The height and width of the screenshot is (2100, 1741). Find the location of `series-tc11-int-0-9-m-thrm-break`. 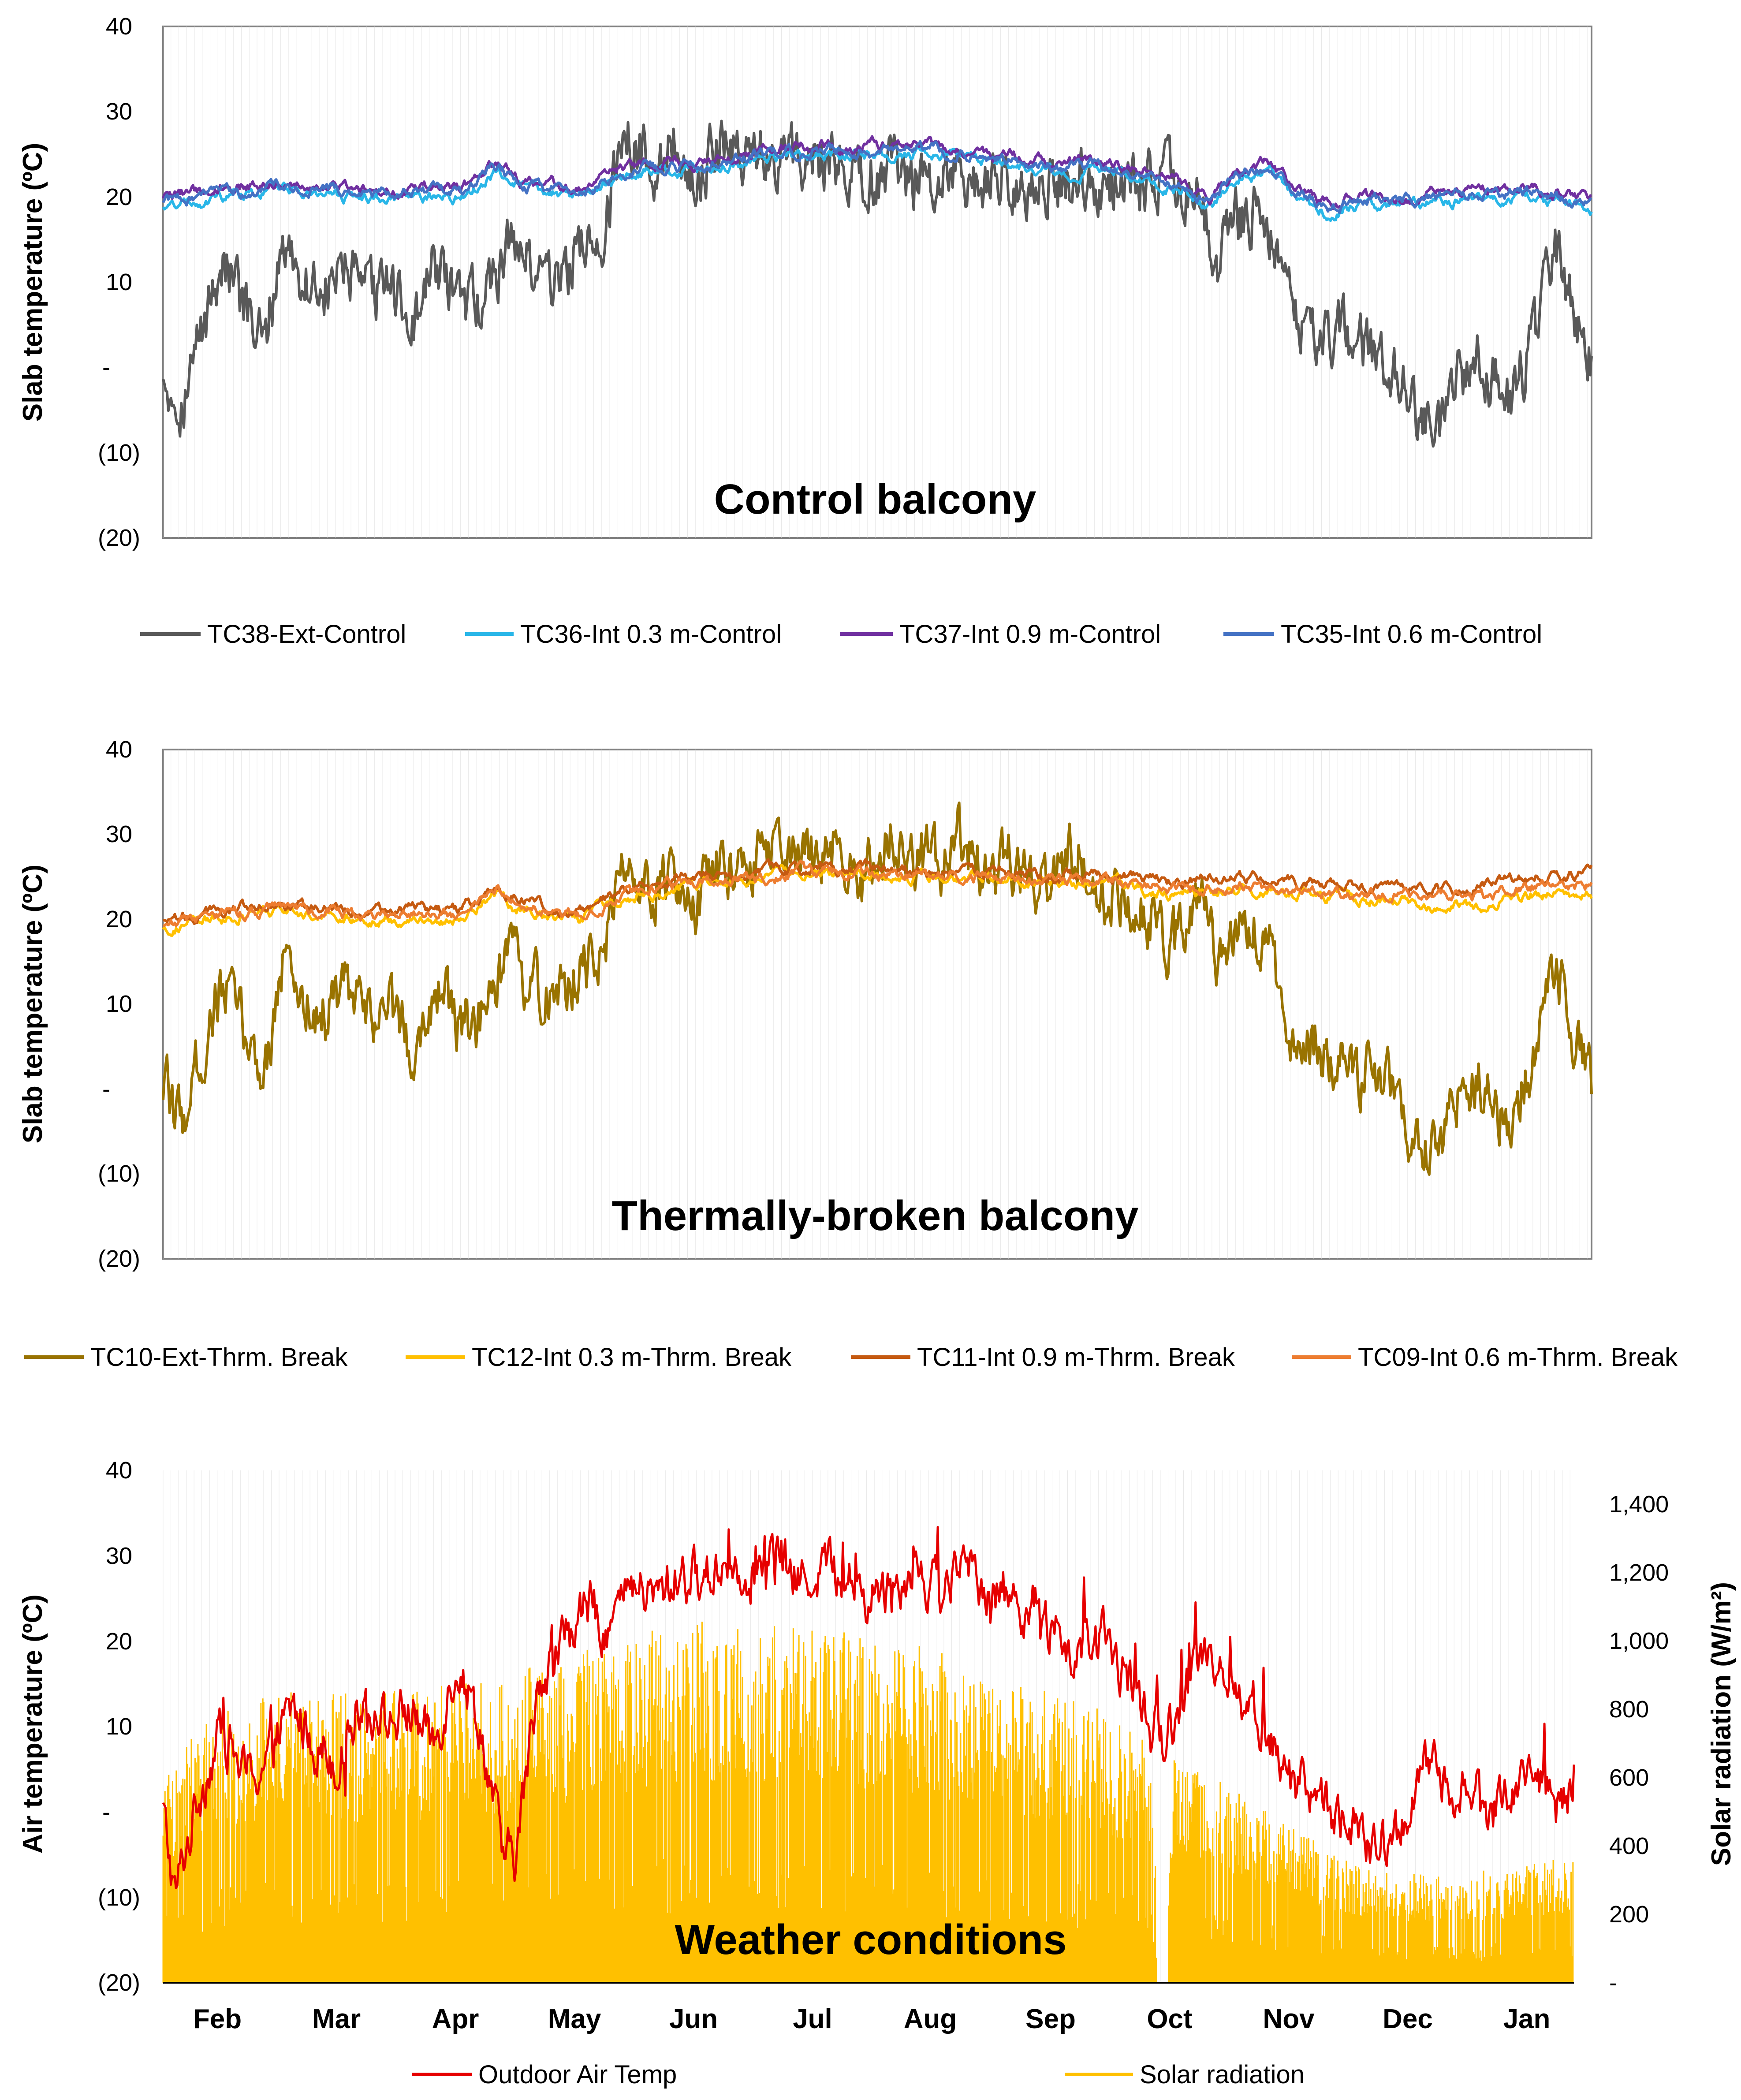

series-tc11-int-0-9-m-thrm-break is located at coordinates (877, 891).